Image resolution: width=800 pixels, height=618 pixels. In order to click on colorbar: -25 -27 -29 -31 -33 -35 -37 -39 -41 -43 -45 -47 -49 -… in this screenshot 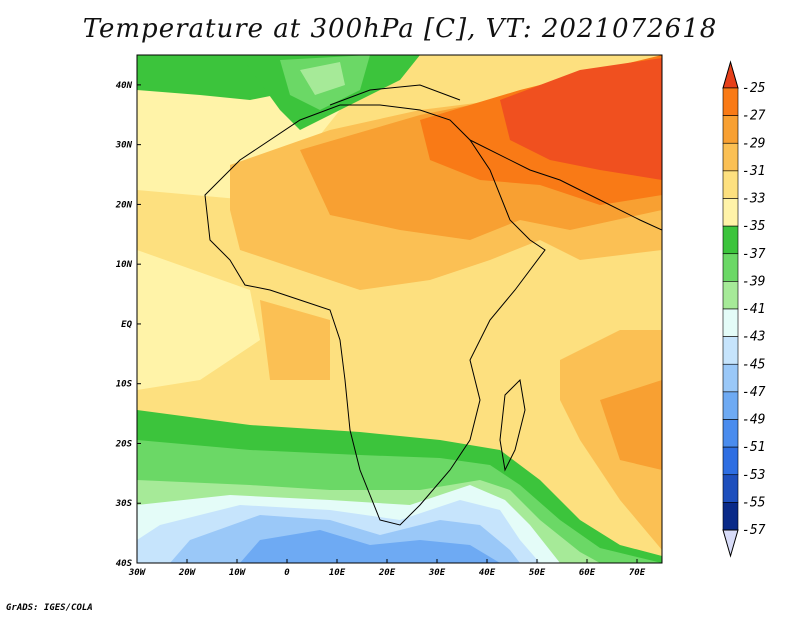, I will do `click(744, 309)`.